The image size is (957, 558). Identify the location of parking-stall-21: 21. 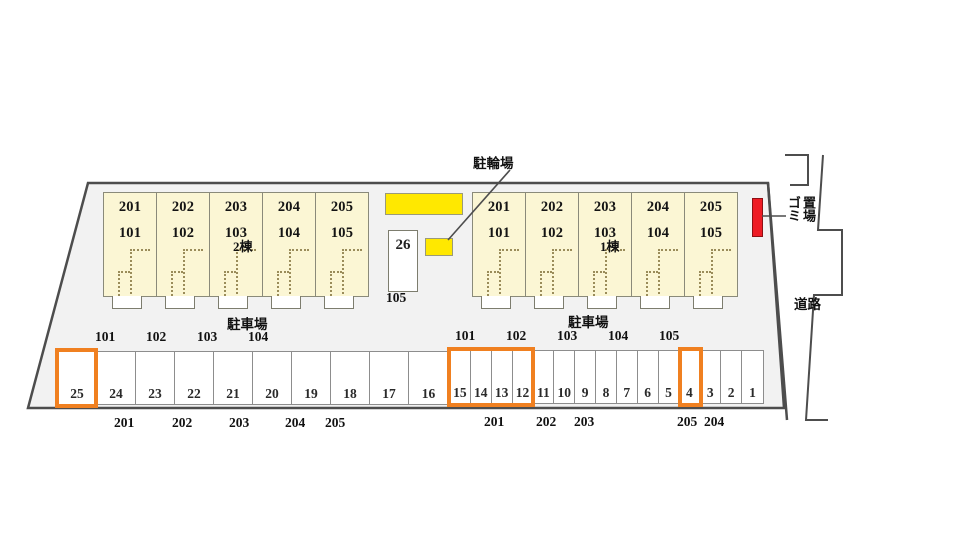
(233, 378).